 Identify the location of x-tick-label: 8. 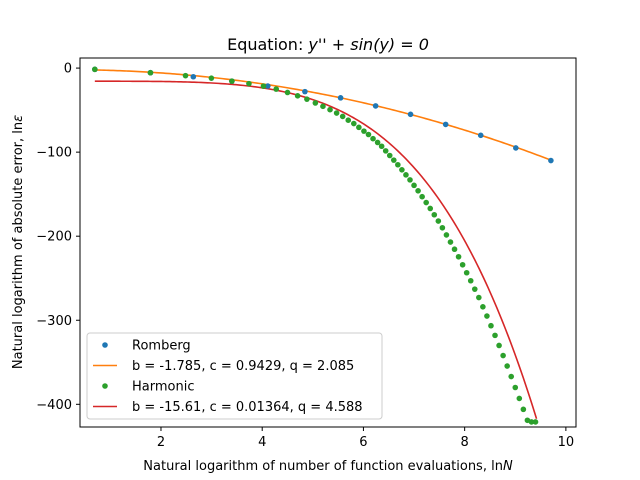
(465, 442).